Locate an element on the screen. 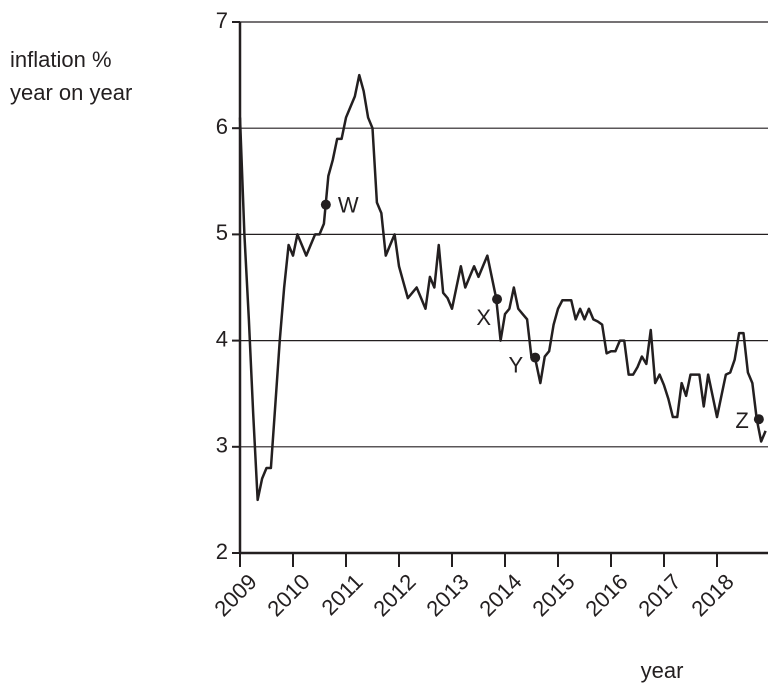  y-tick-label: 6 is located at coordinates (222, 126).